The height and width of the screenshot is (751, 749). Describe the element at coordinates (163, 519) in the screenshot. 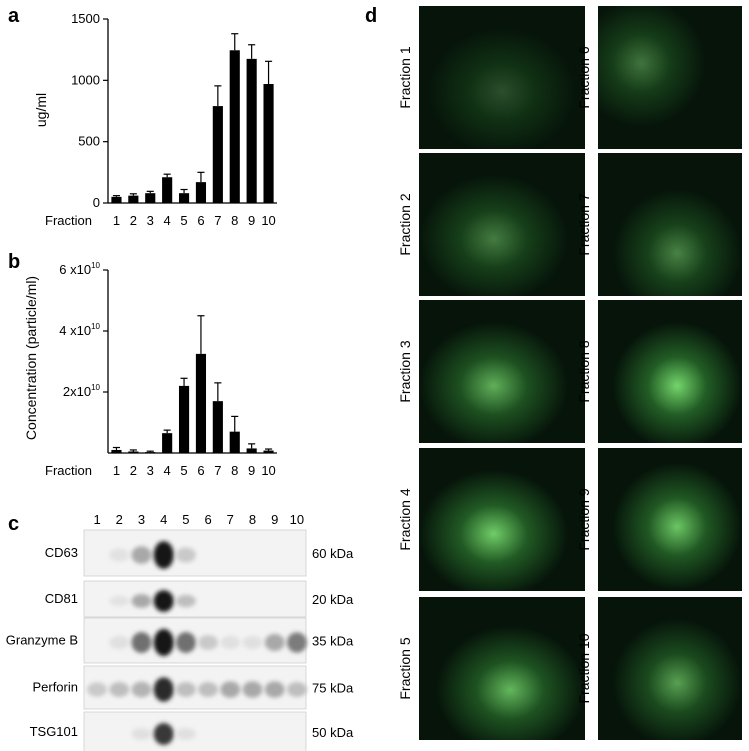

I see `lane-label: 4` at that location.